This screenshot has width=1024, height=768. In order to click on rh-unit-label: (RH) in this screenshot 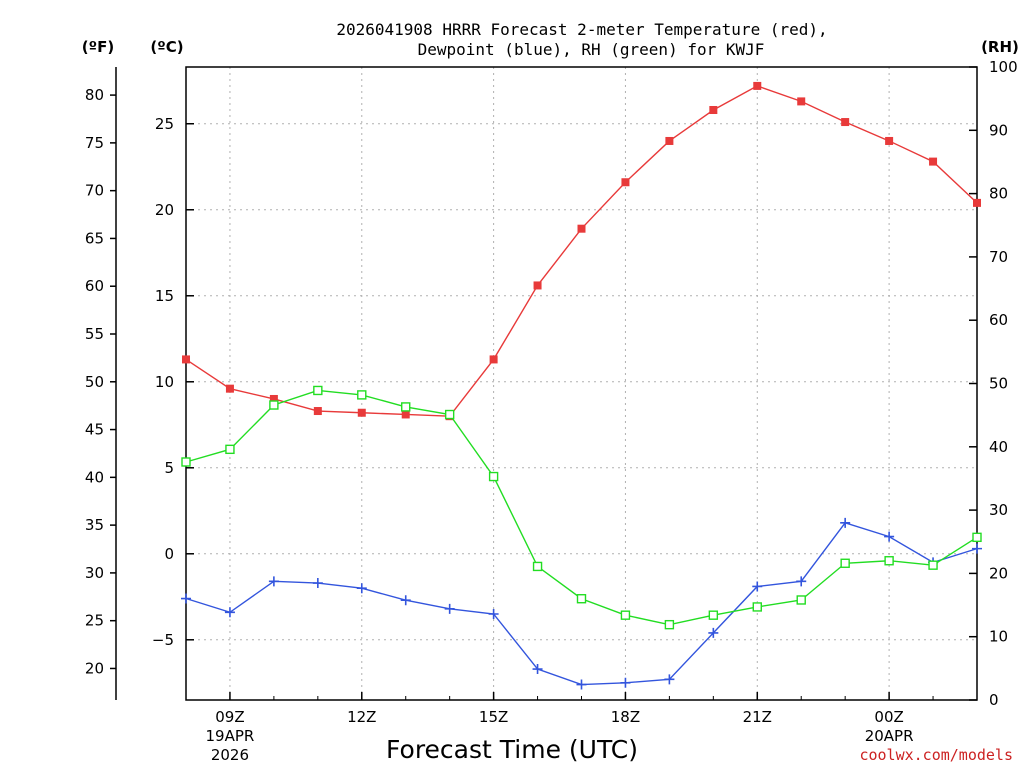, I will do `click(1000, 47)`.